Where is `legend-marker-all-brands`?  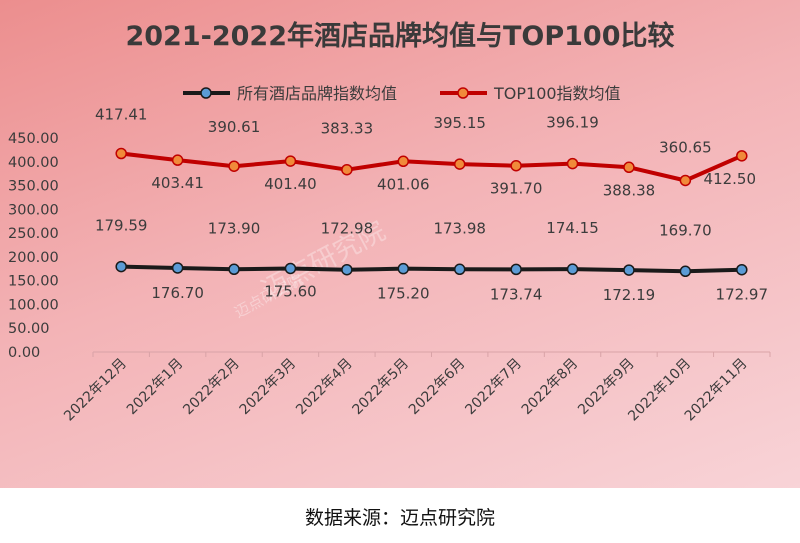
legend-marker-all-brands is located at coordinates (206, 93).